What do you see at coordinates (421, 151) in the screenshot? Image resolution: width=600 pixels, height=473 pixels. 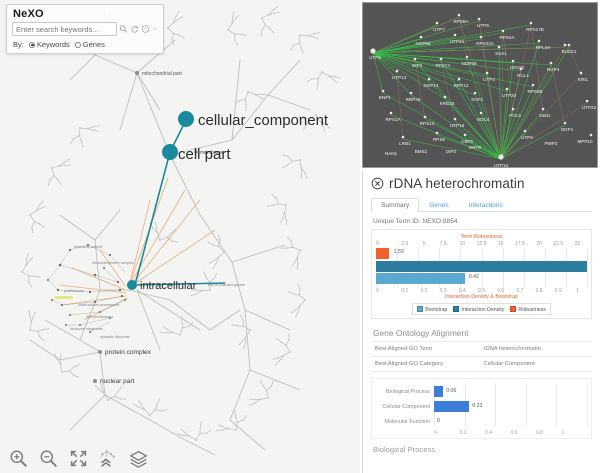 I see `gene-label: BMS1` at bounding box center [421, 151].